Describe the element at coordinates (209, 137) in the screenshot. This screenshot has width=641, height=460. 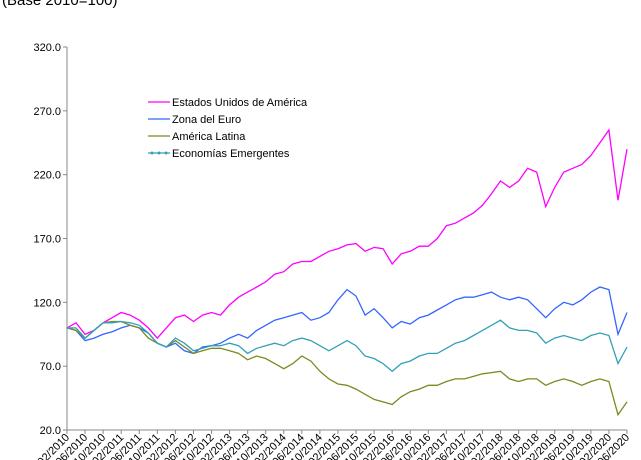
I see `legend-label: América Latina` at that location.